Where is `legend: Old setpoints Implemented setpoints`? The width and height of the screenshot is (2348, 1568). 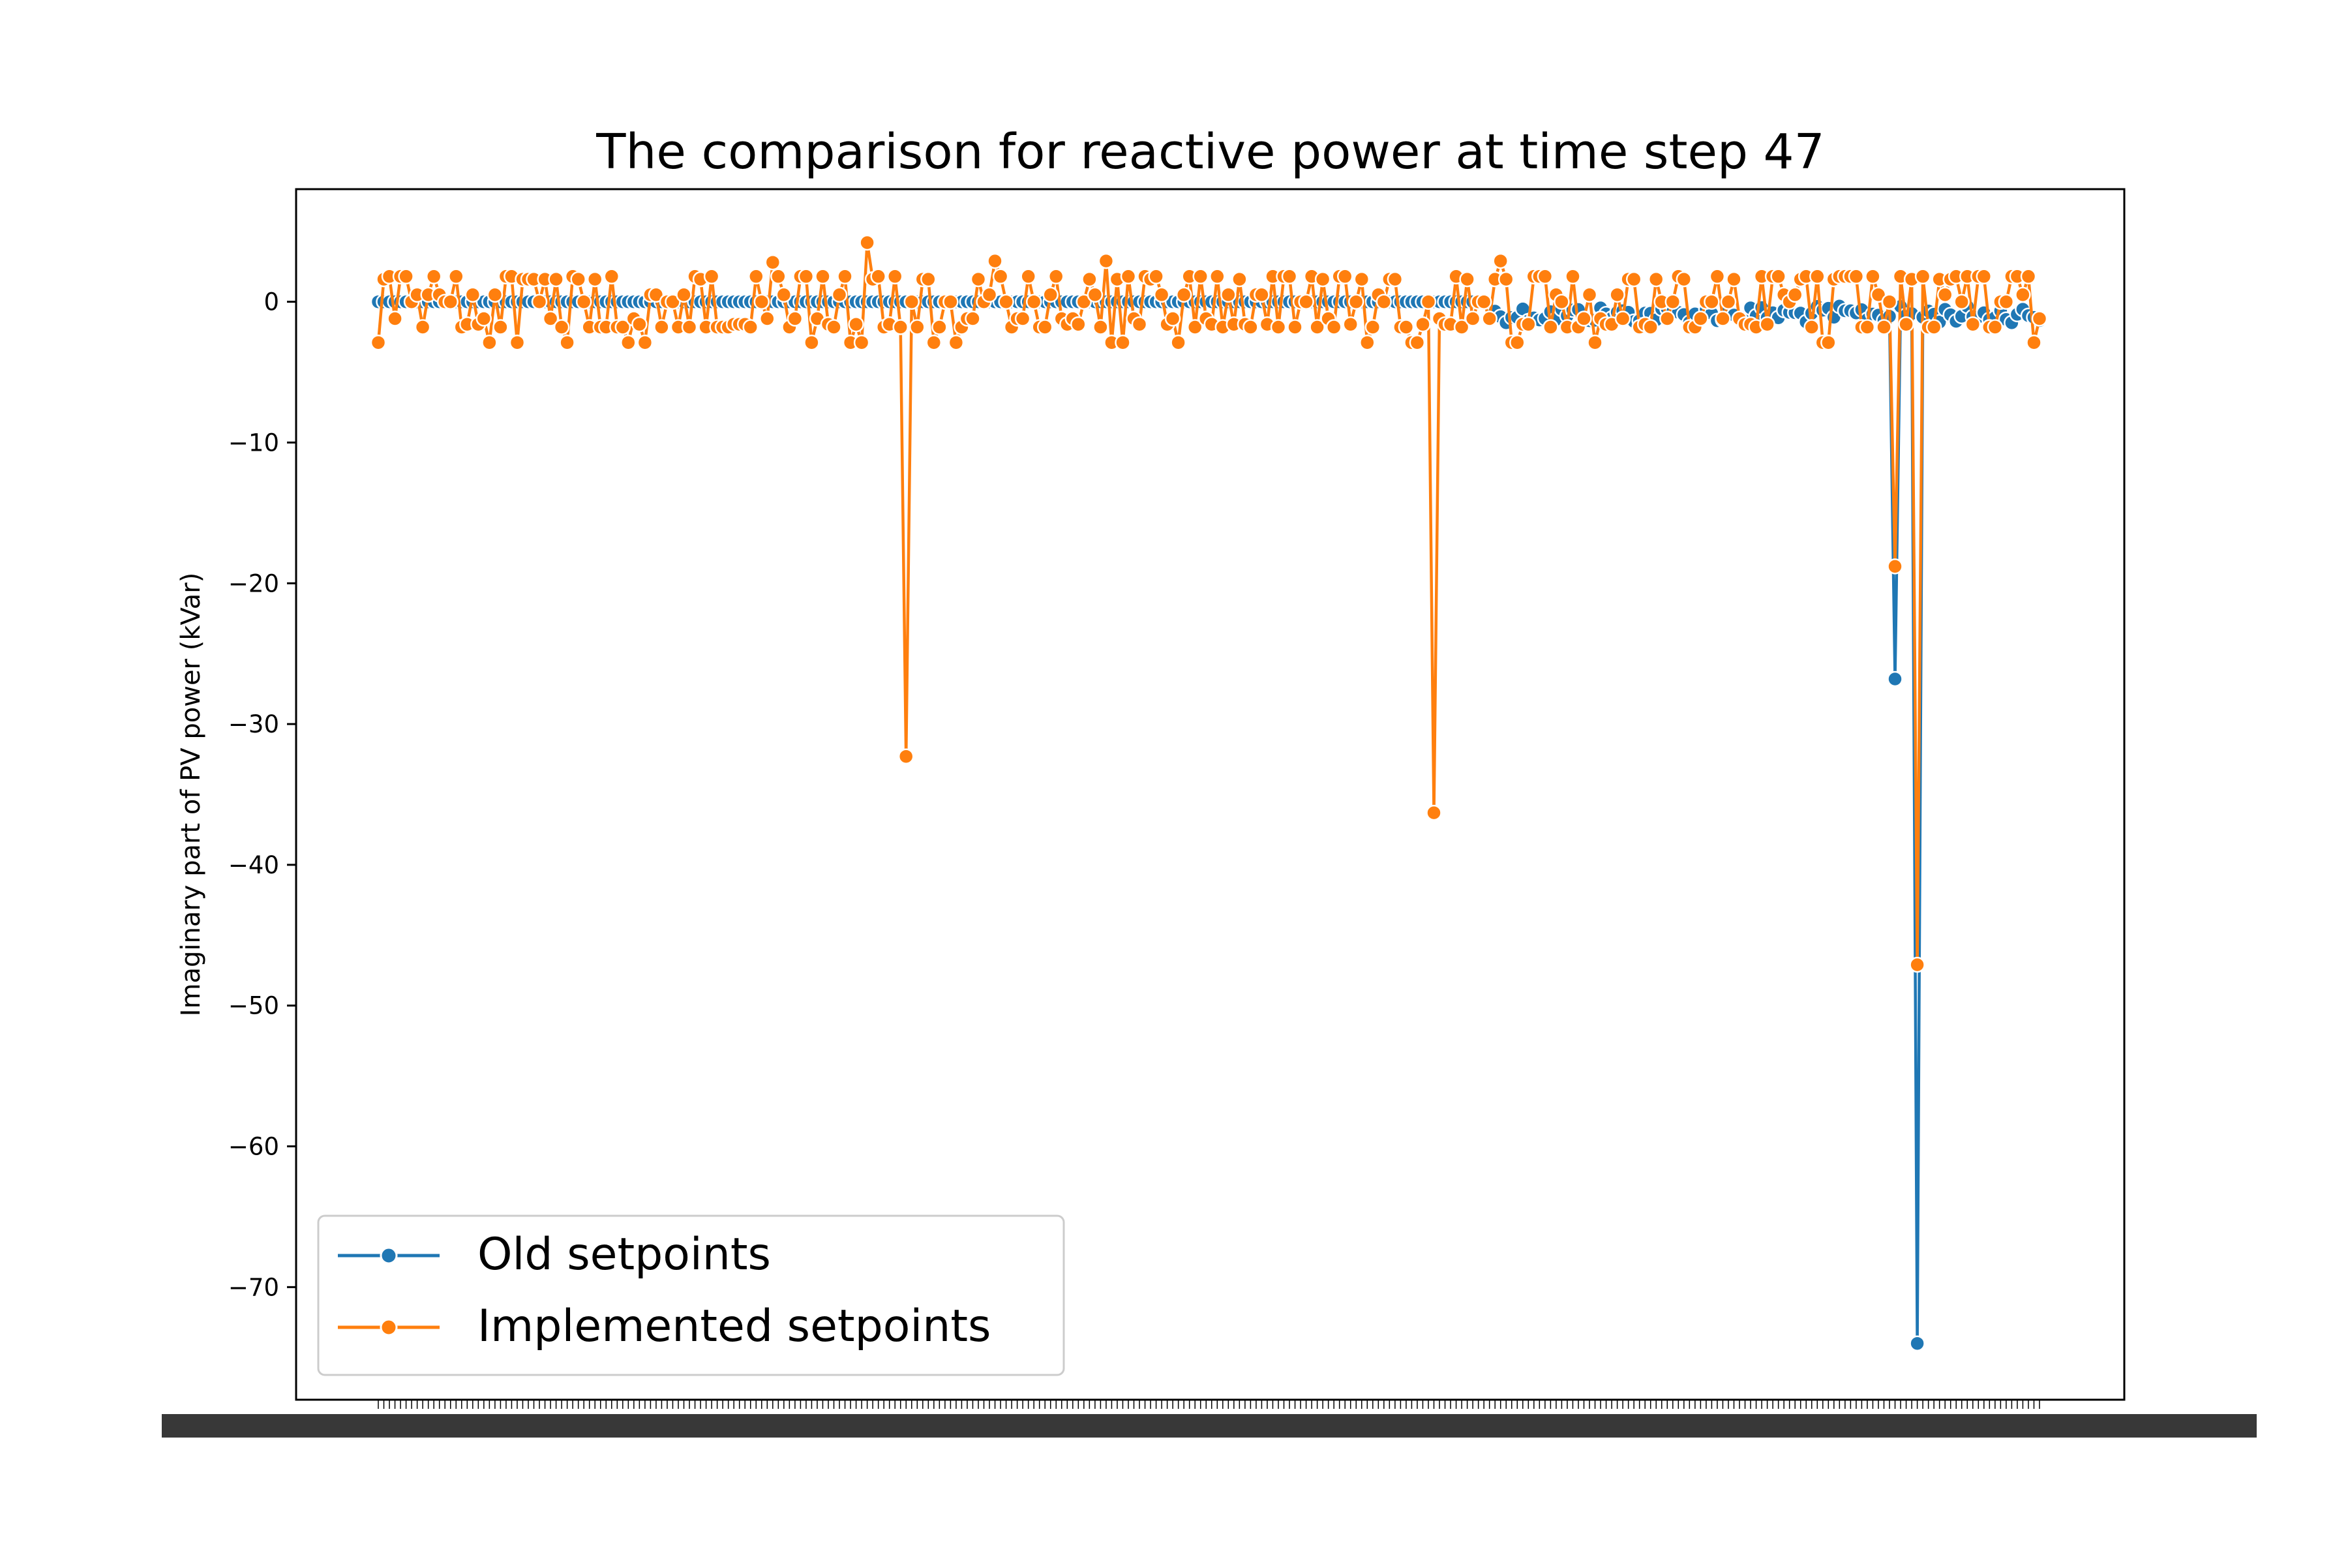 legend: Old setpoints Implemented setpoints is located at coordinates (691, 1295).